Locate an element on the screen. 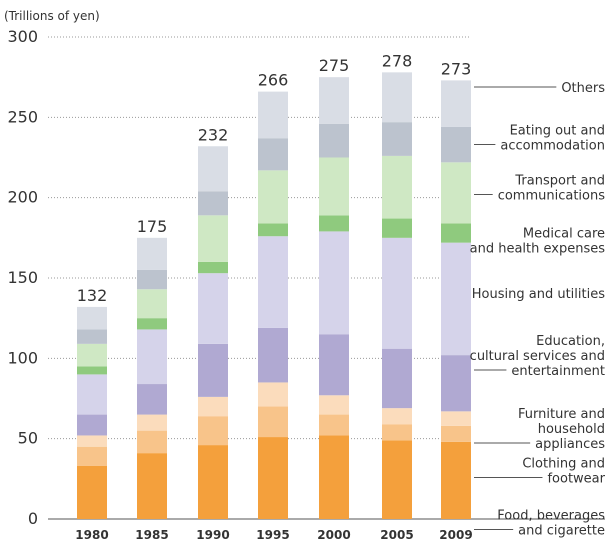 The image size is (611, 551). y-tick-label: 50 is located at coordinates (28, 438).